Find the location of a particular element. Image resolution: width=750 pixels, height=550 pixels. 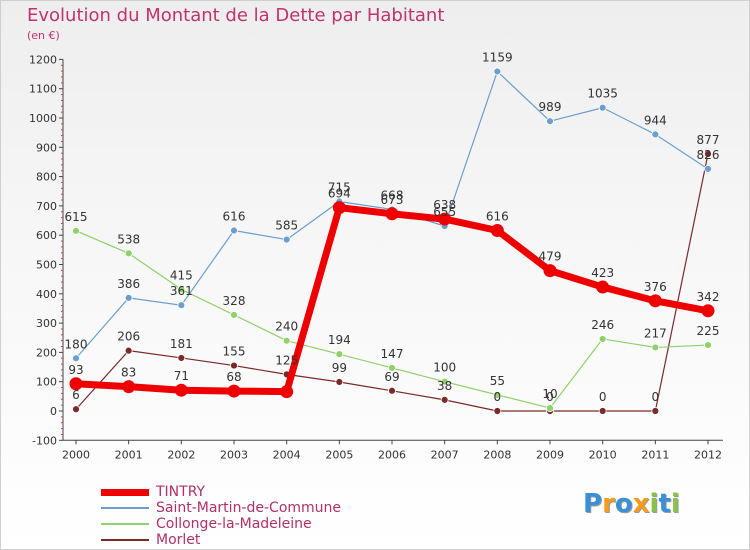

data-label: 83 is located at coordinates (128, 373).